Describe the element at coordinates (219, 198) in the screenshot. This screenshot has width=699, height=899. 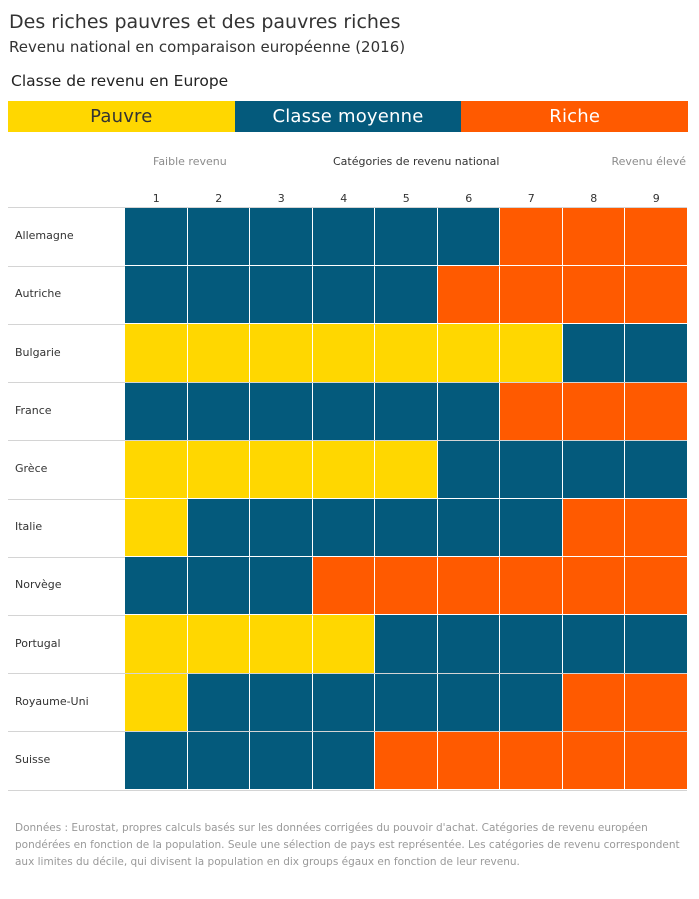
I see `column-label-2: 2` at that location.